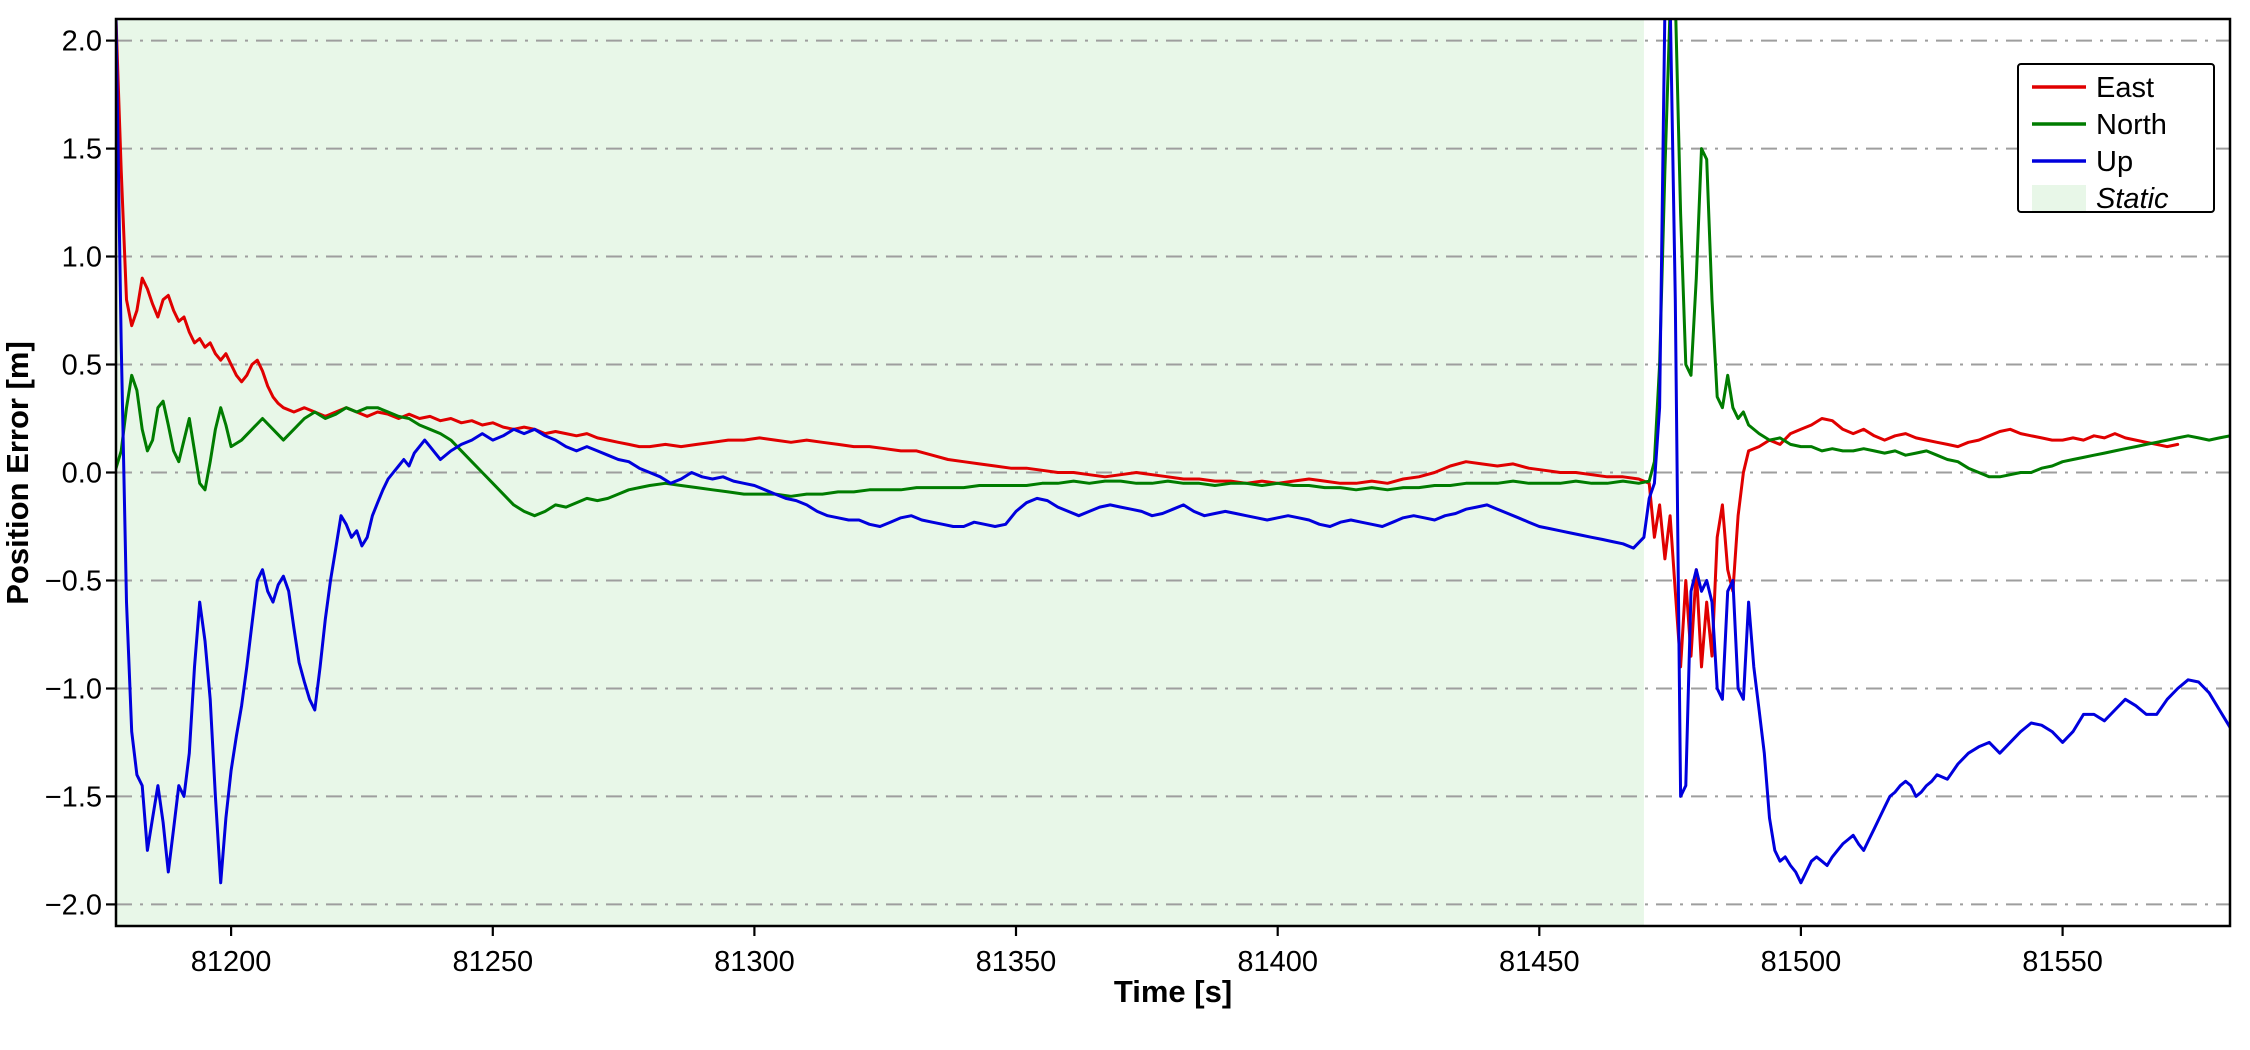  I want to click on legend-static-label: Static, so click(2132, 199).